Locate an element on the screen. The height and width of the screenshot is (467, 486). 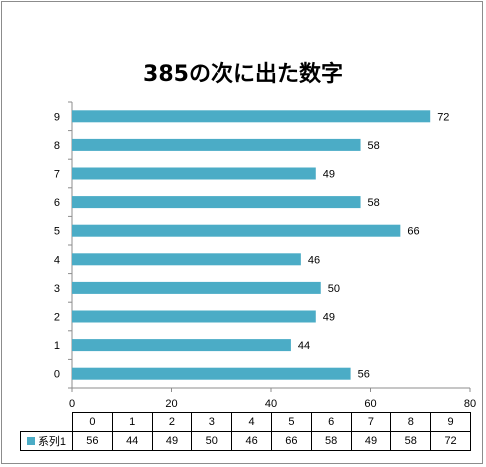
y-tick-label: 9 is located at coordinates (57, 117).